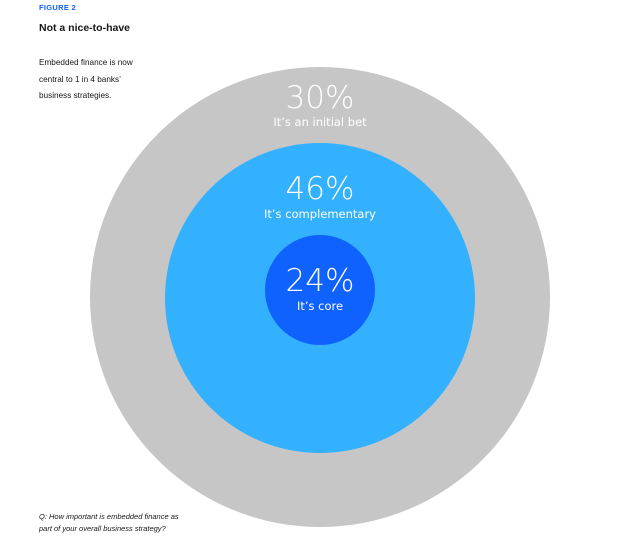  Describe the element at coordinates (86, 62) in the screenshot. I see `subtitle-line: Embedded finance is now` at that location.